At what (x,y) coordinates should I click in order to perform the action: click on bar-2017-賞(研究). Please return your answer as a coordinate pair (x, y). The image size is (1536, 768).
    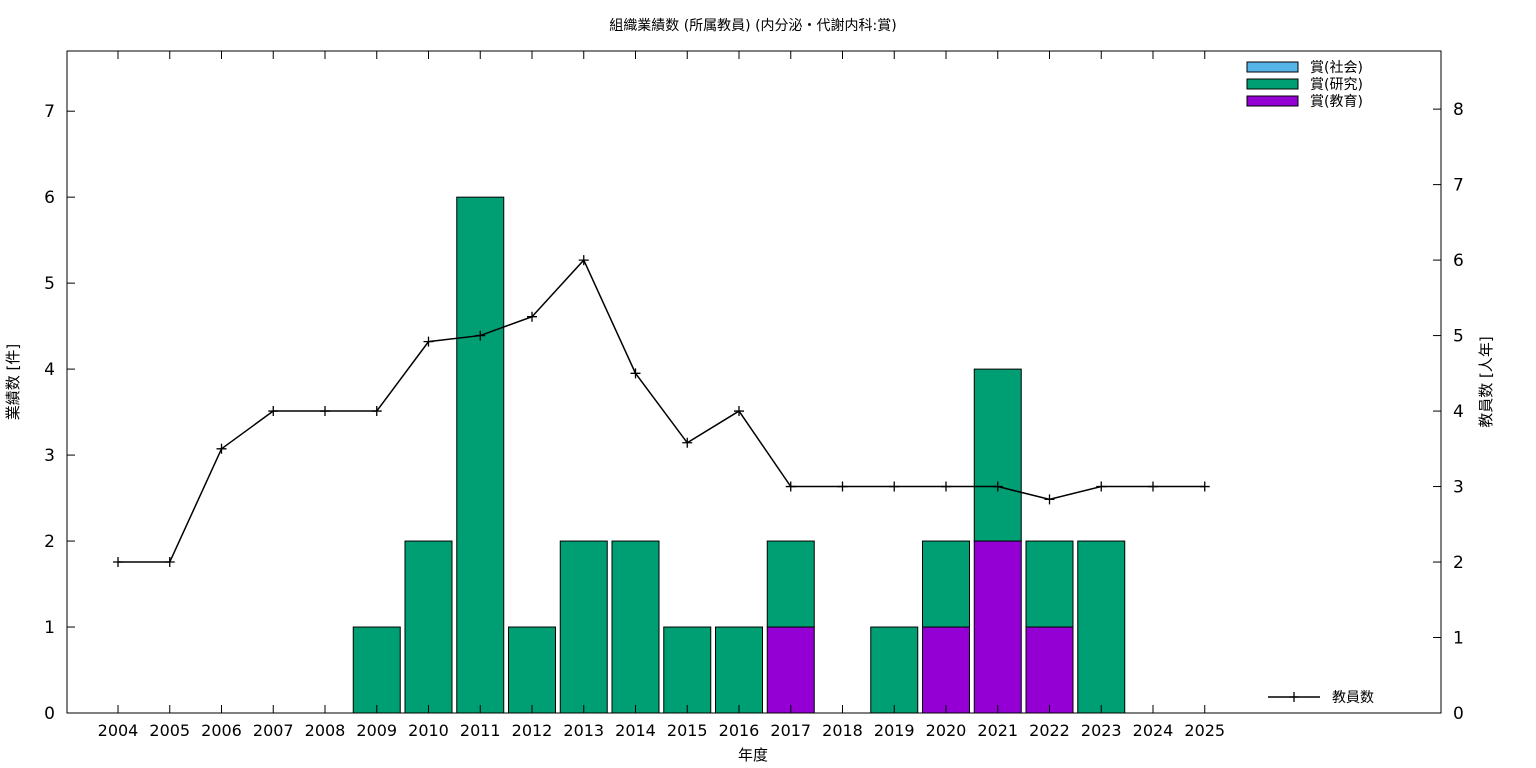
    Looking at the image, I should click on (790, 584).